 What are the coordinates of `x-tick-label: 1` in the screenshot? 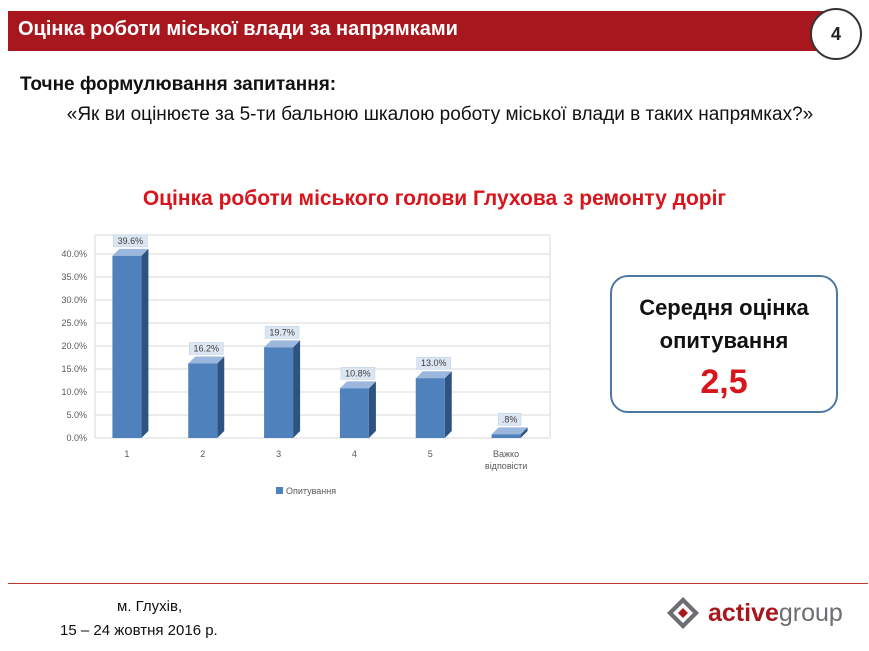 It's located at (126, 454).